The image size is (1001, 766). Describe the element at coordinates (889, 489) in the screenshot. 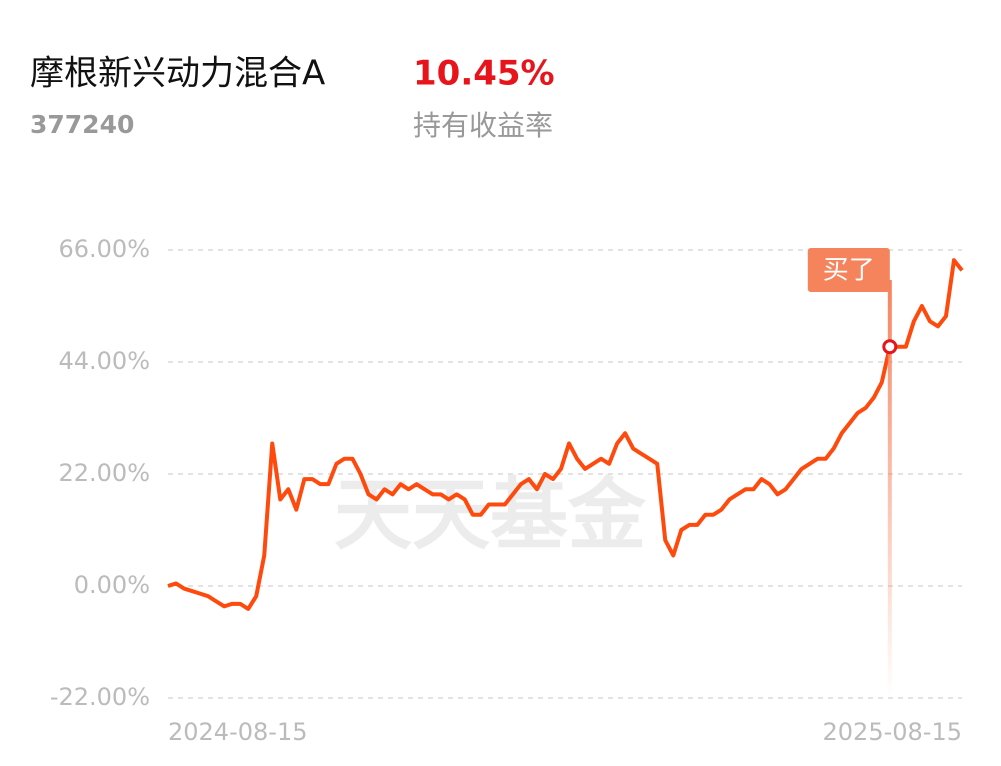

I see `buy-stem` at that location.